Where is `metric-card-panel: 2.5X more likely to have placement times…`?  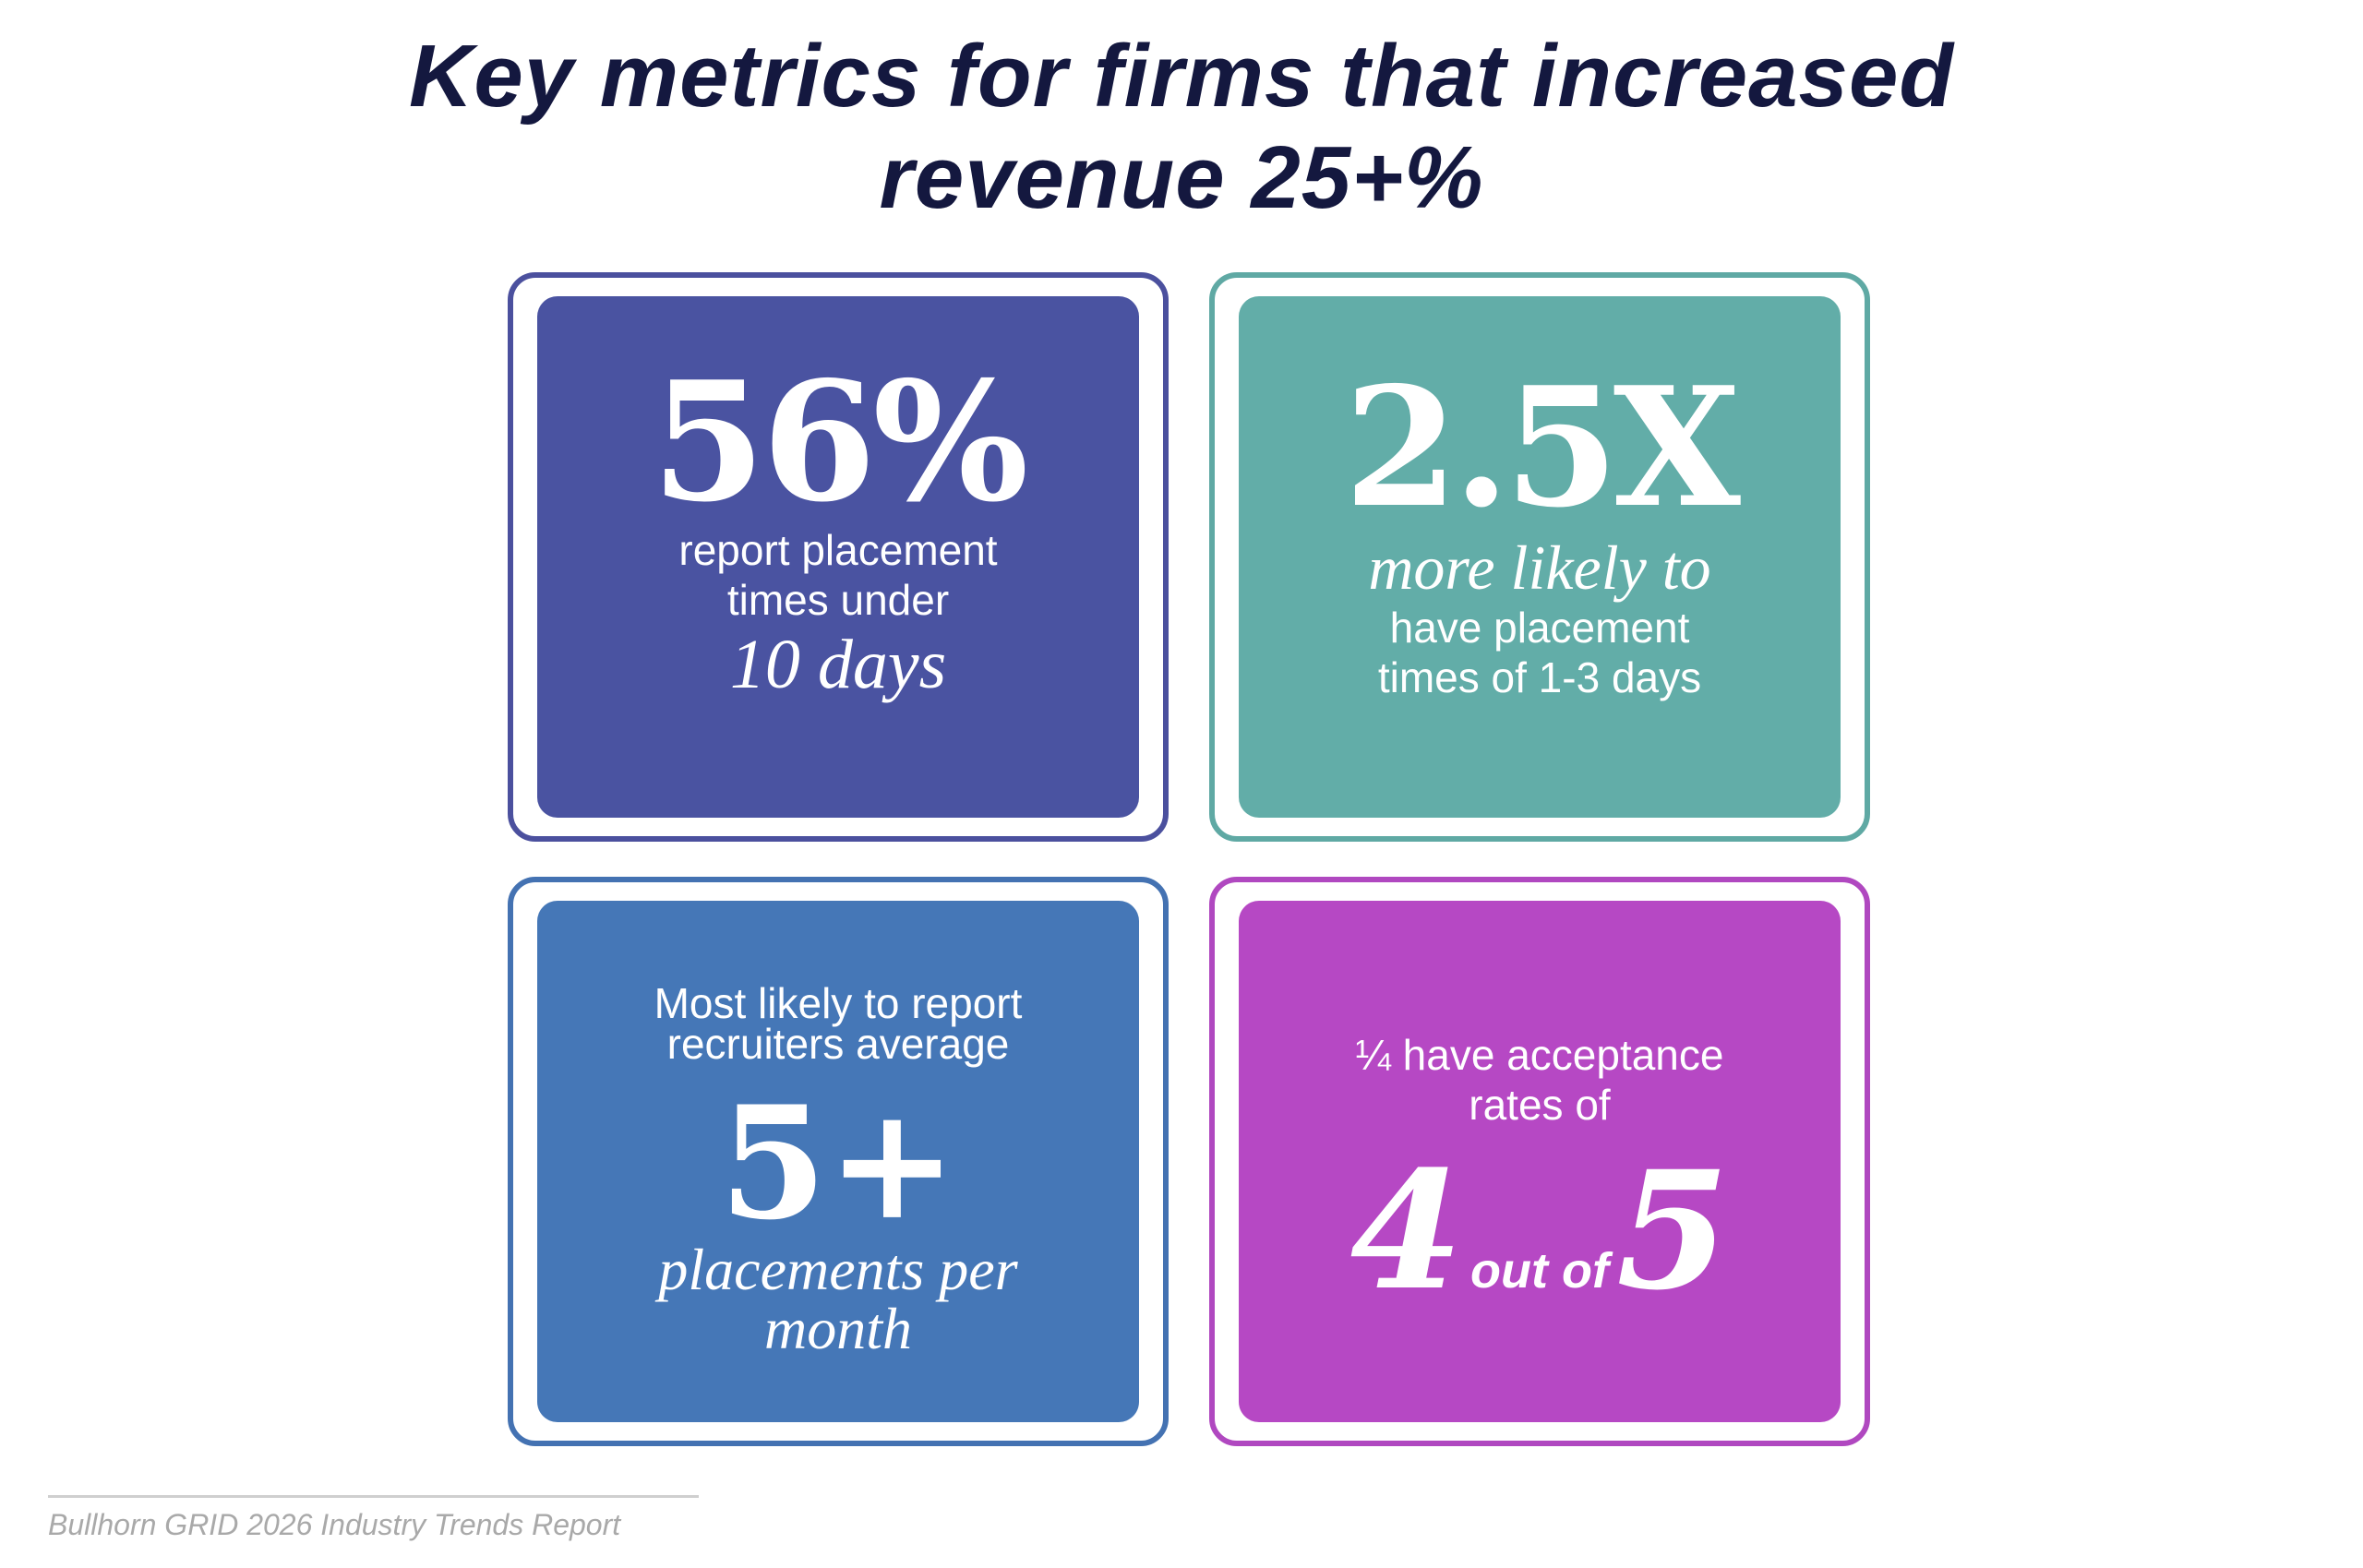
metric-card-panel: 2.5X more likely to have placement times… is located at coordinates (1540, 557).